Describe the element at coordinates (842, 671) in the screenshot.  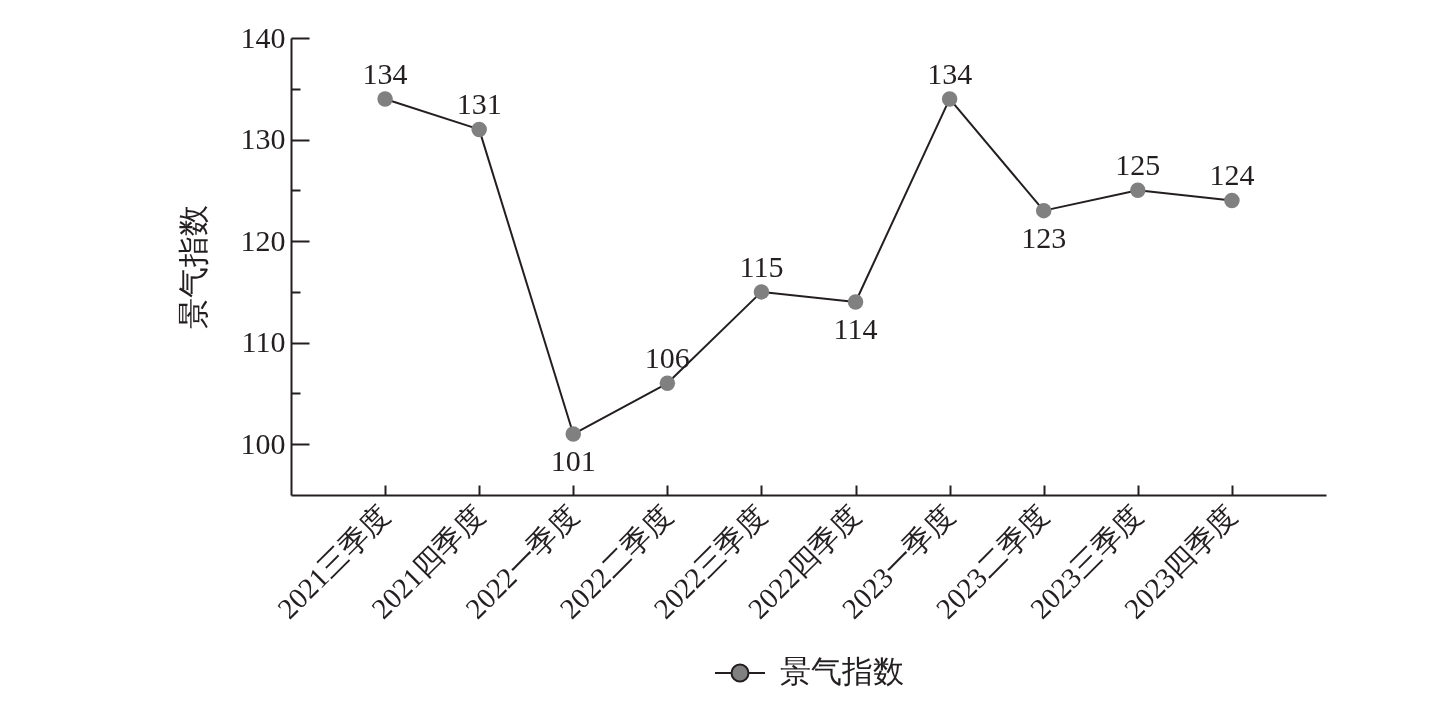
I see `legend-label: 景气指数` at that location.